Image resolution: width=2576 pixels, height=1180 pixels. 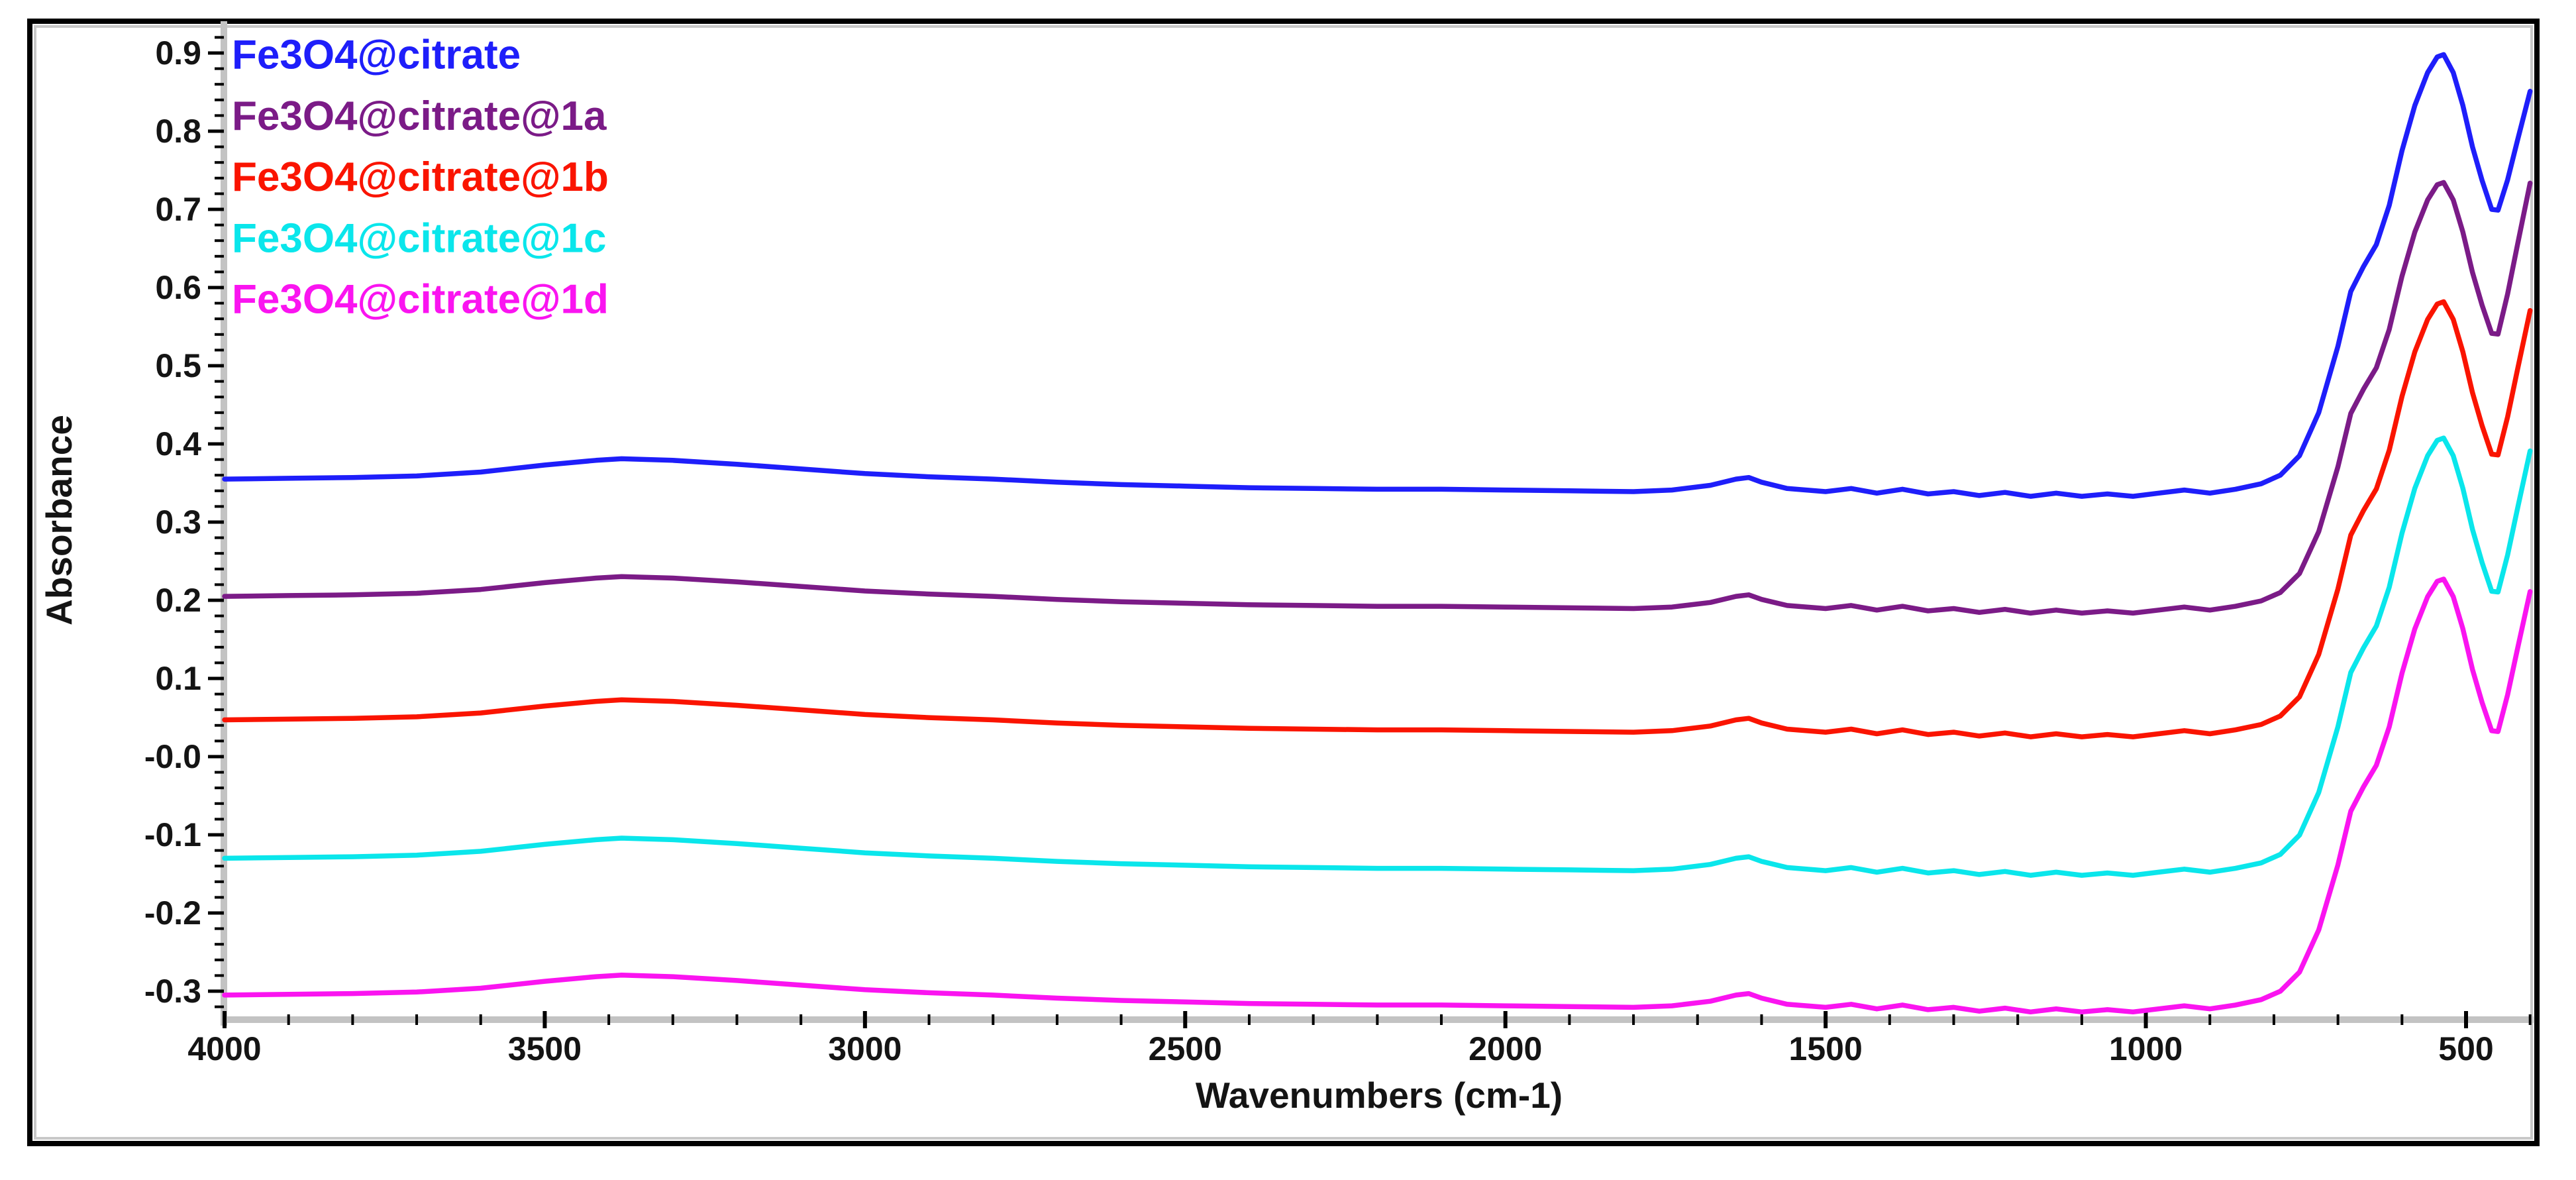 I want to click on x-tick-label: 2000, so click(x=1505, y=1048).